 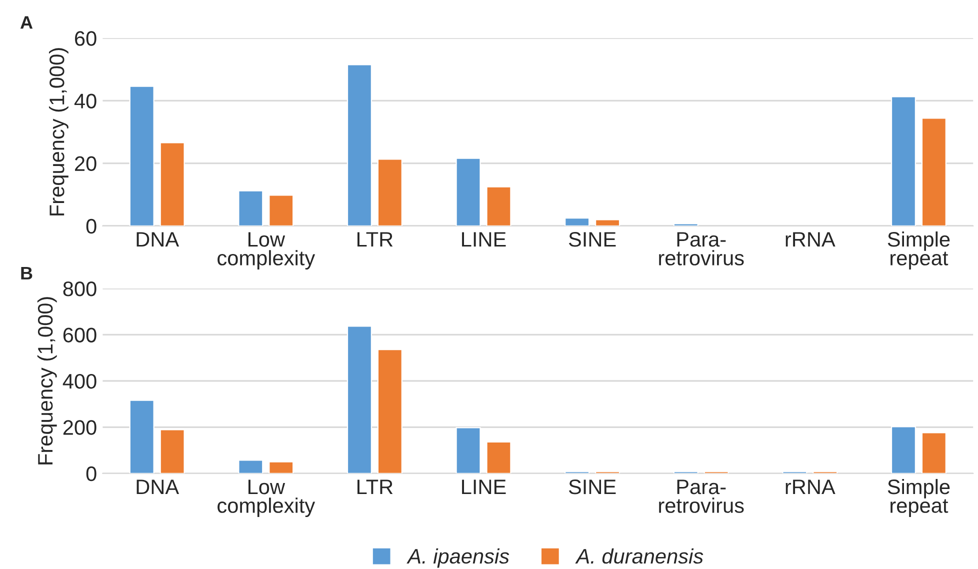 I want to click on y-tick-label: 400, so click(x=79, y=381).